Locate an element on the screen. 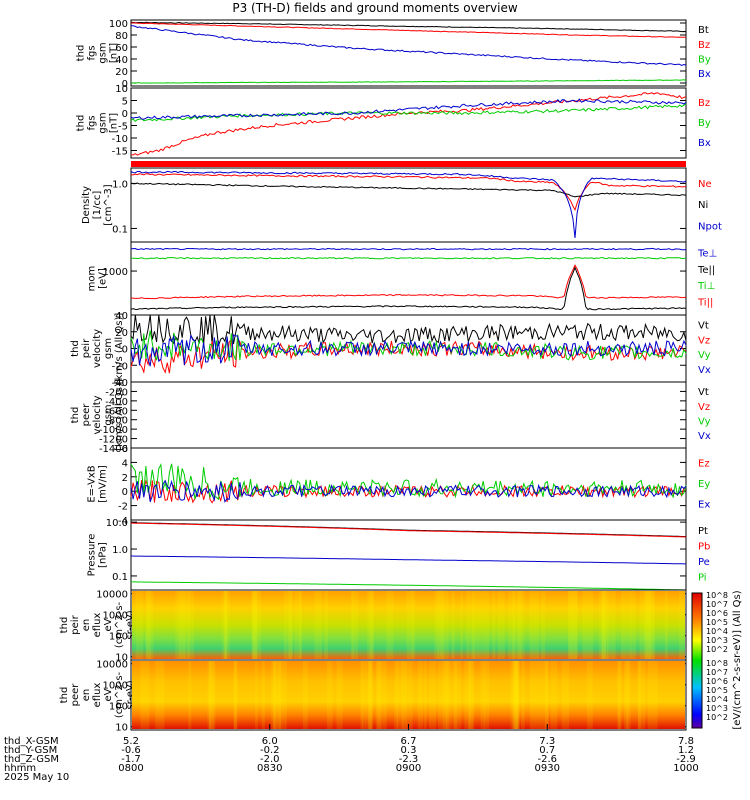 The height and width of the screenshot is (800, 750). y-tick-label: 100 is located at coordinates (118, 24).